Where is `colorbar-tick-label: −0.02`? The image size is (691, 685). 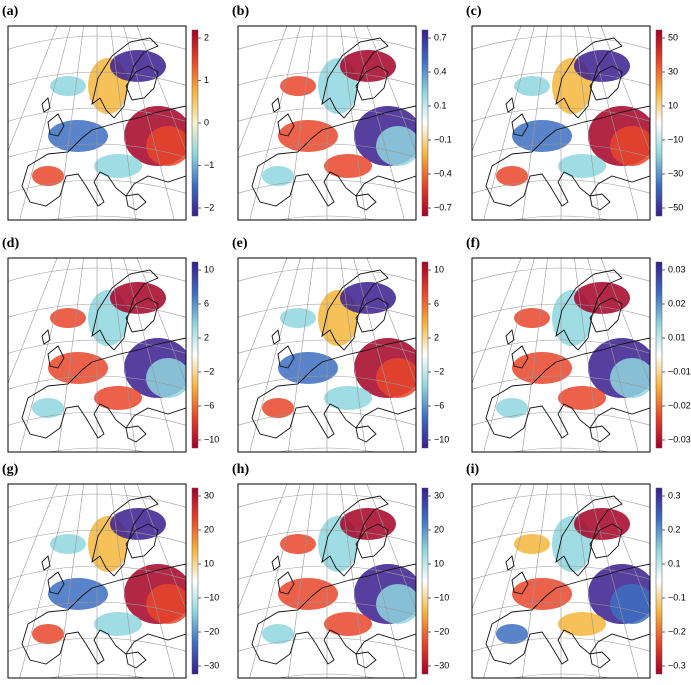
colorbar-tick-label: −0.02 is located at coordinates (679, 405).